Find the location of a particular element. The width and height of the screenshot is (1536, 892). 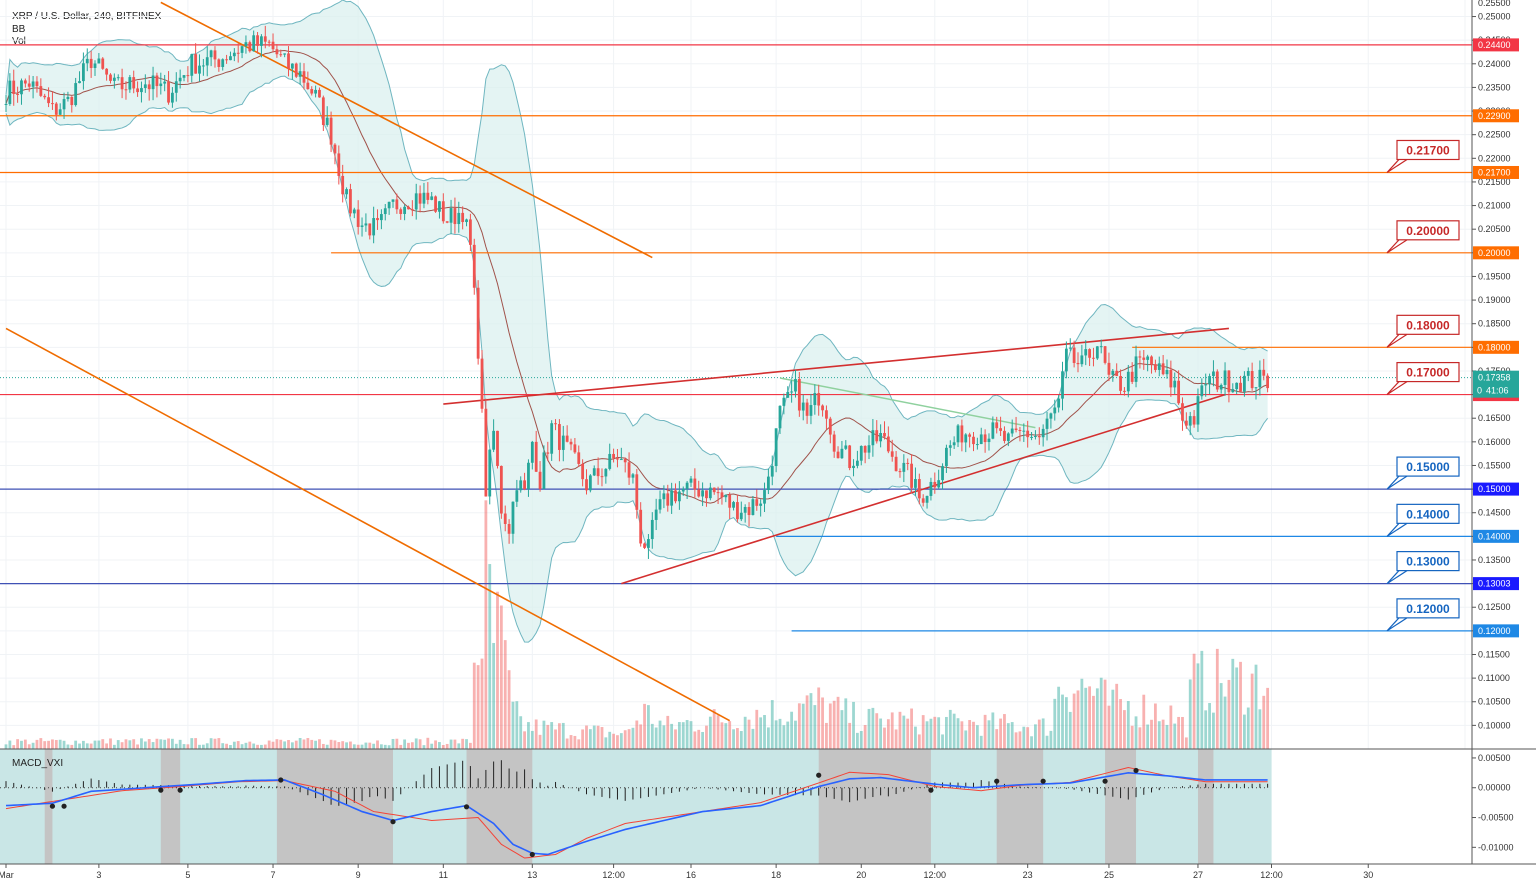

level-price-tag-label: 0.24400 is located at coordinates (1494, 45).